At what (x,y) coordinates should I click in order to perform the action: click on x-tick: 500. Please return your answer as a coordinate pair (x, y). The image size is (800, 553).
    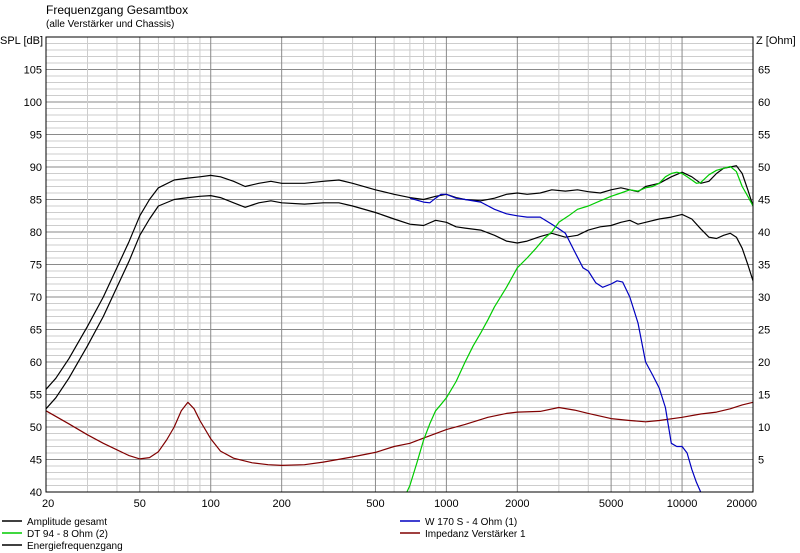
    Looking at the image, I should click on (375, 504).